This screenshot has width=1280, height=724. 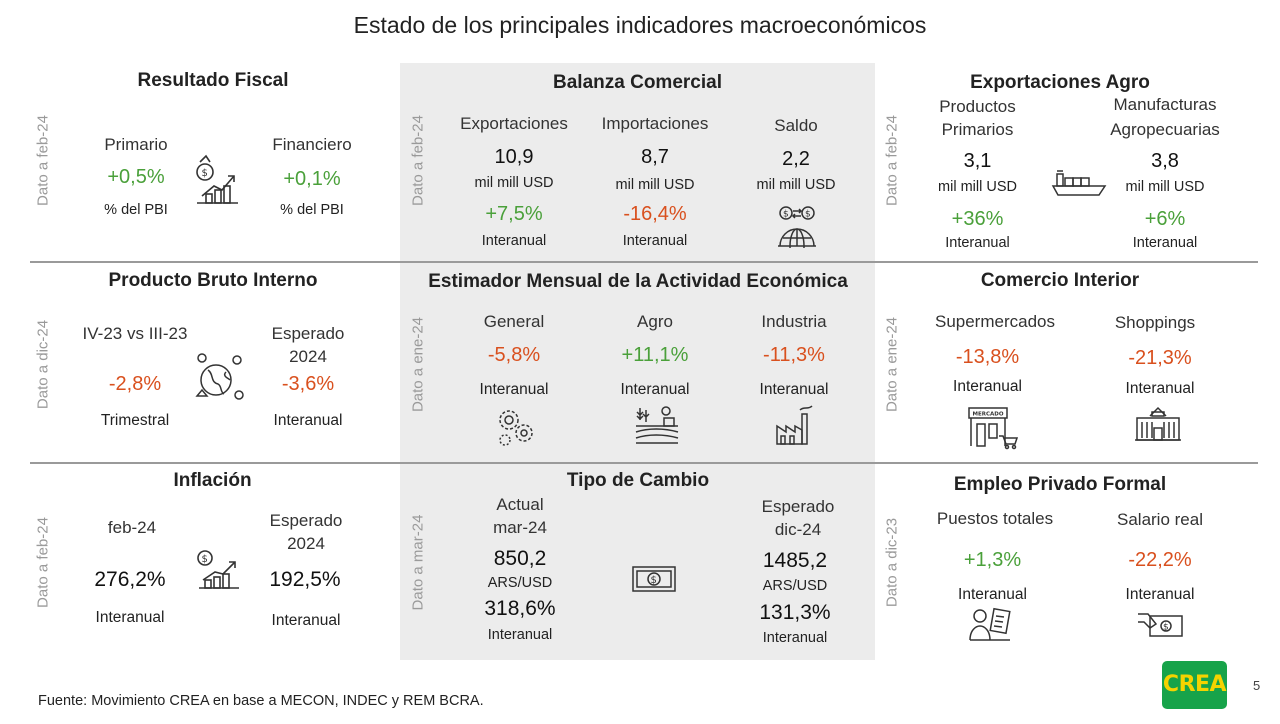 What do you see at coordinates (797, 226) in the screenshot?
I see `currency-exchange-globe-icon: $ $` at bounding box center [797, 226].